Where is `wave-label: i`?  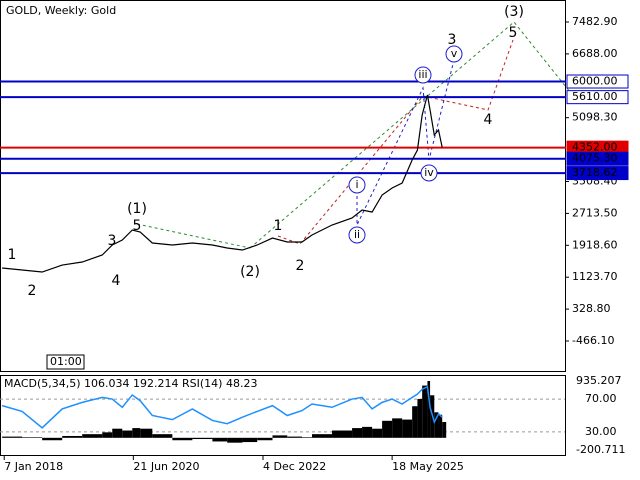
wave-label: i is located at coordinates (356, 184).